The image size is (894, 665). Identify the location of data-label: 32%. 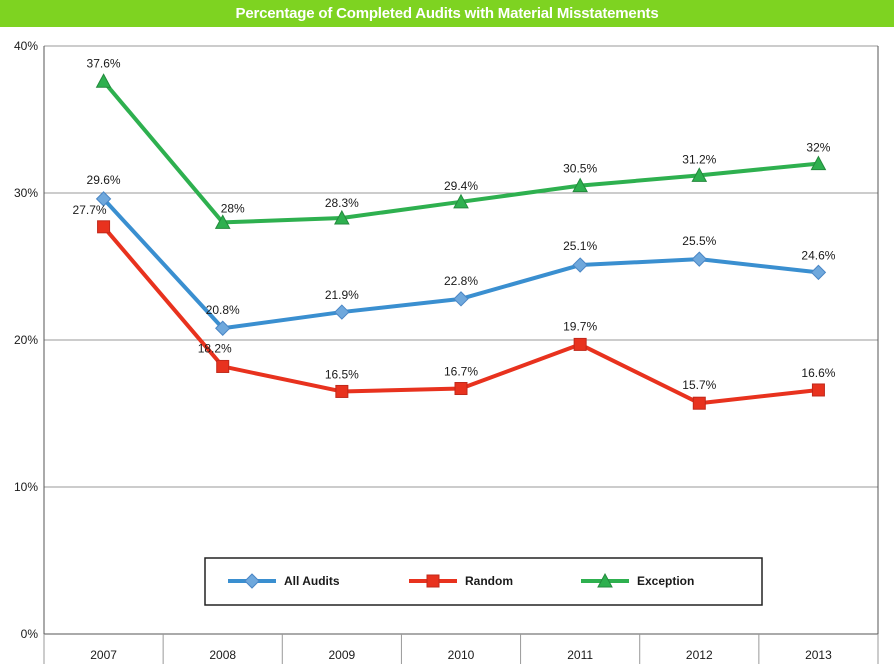
(818, 148).